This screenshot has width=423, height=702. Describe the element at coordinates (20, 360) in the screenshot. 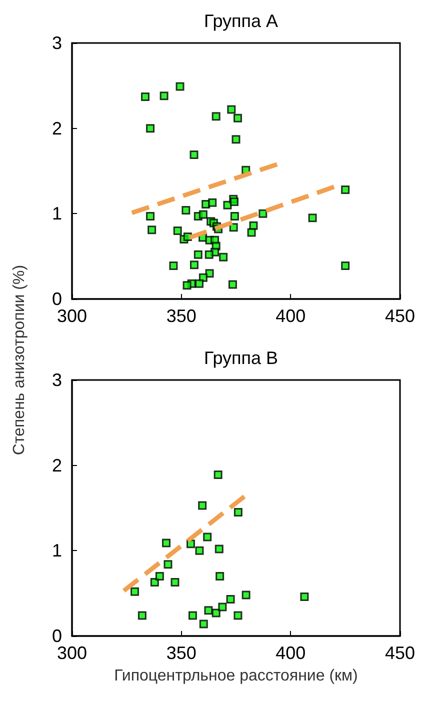

I see `y-axis-title: Степень анизотропии (%)` at that location.